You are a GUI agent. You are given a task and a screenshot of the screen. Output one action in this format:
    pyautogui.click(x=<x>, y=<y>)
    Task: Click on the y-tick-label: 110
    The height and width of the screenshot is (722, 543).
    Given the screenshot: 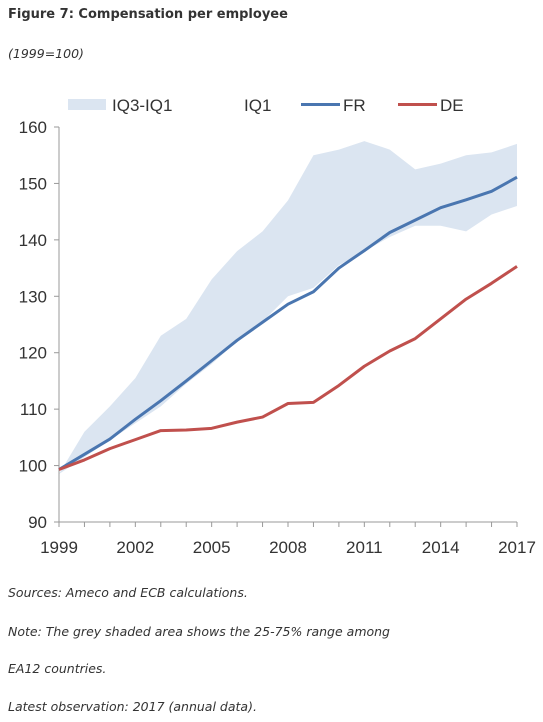 What is the action you would take?
    pyautogui.click(x=33, y=409)
    